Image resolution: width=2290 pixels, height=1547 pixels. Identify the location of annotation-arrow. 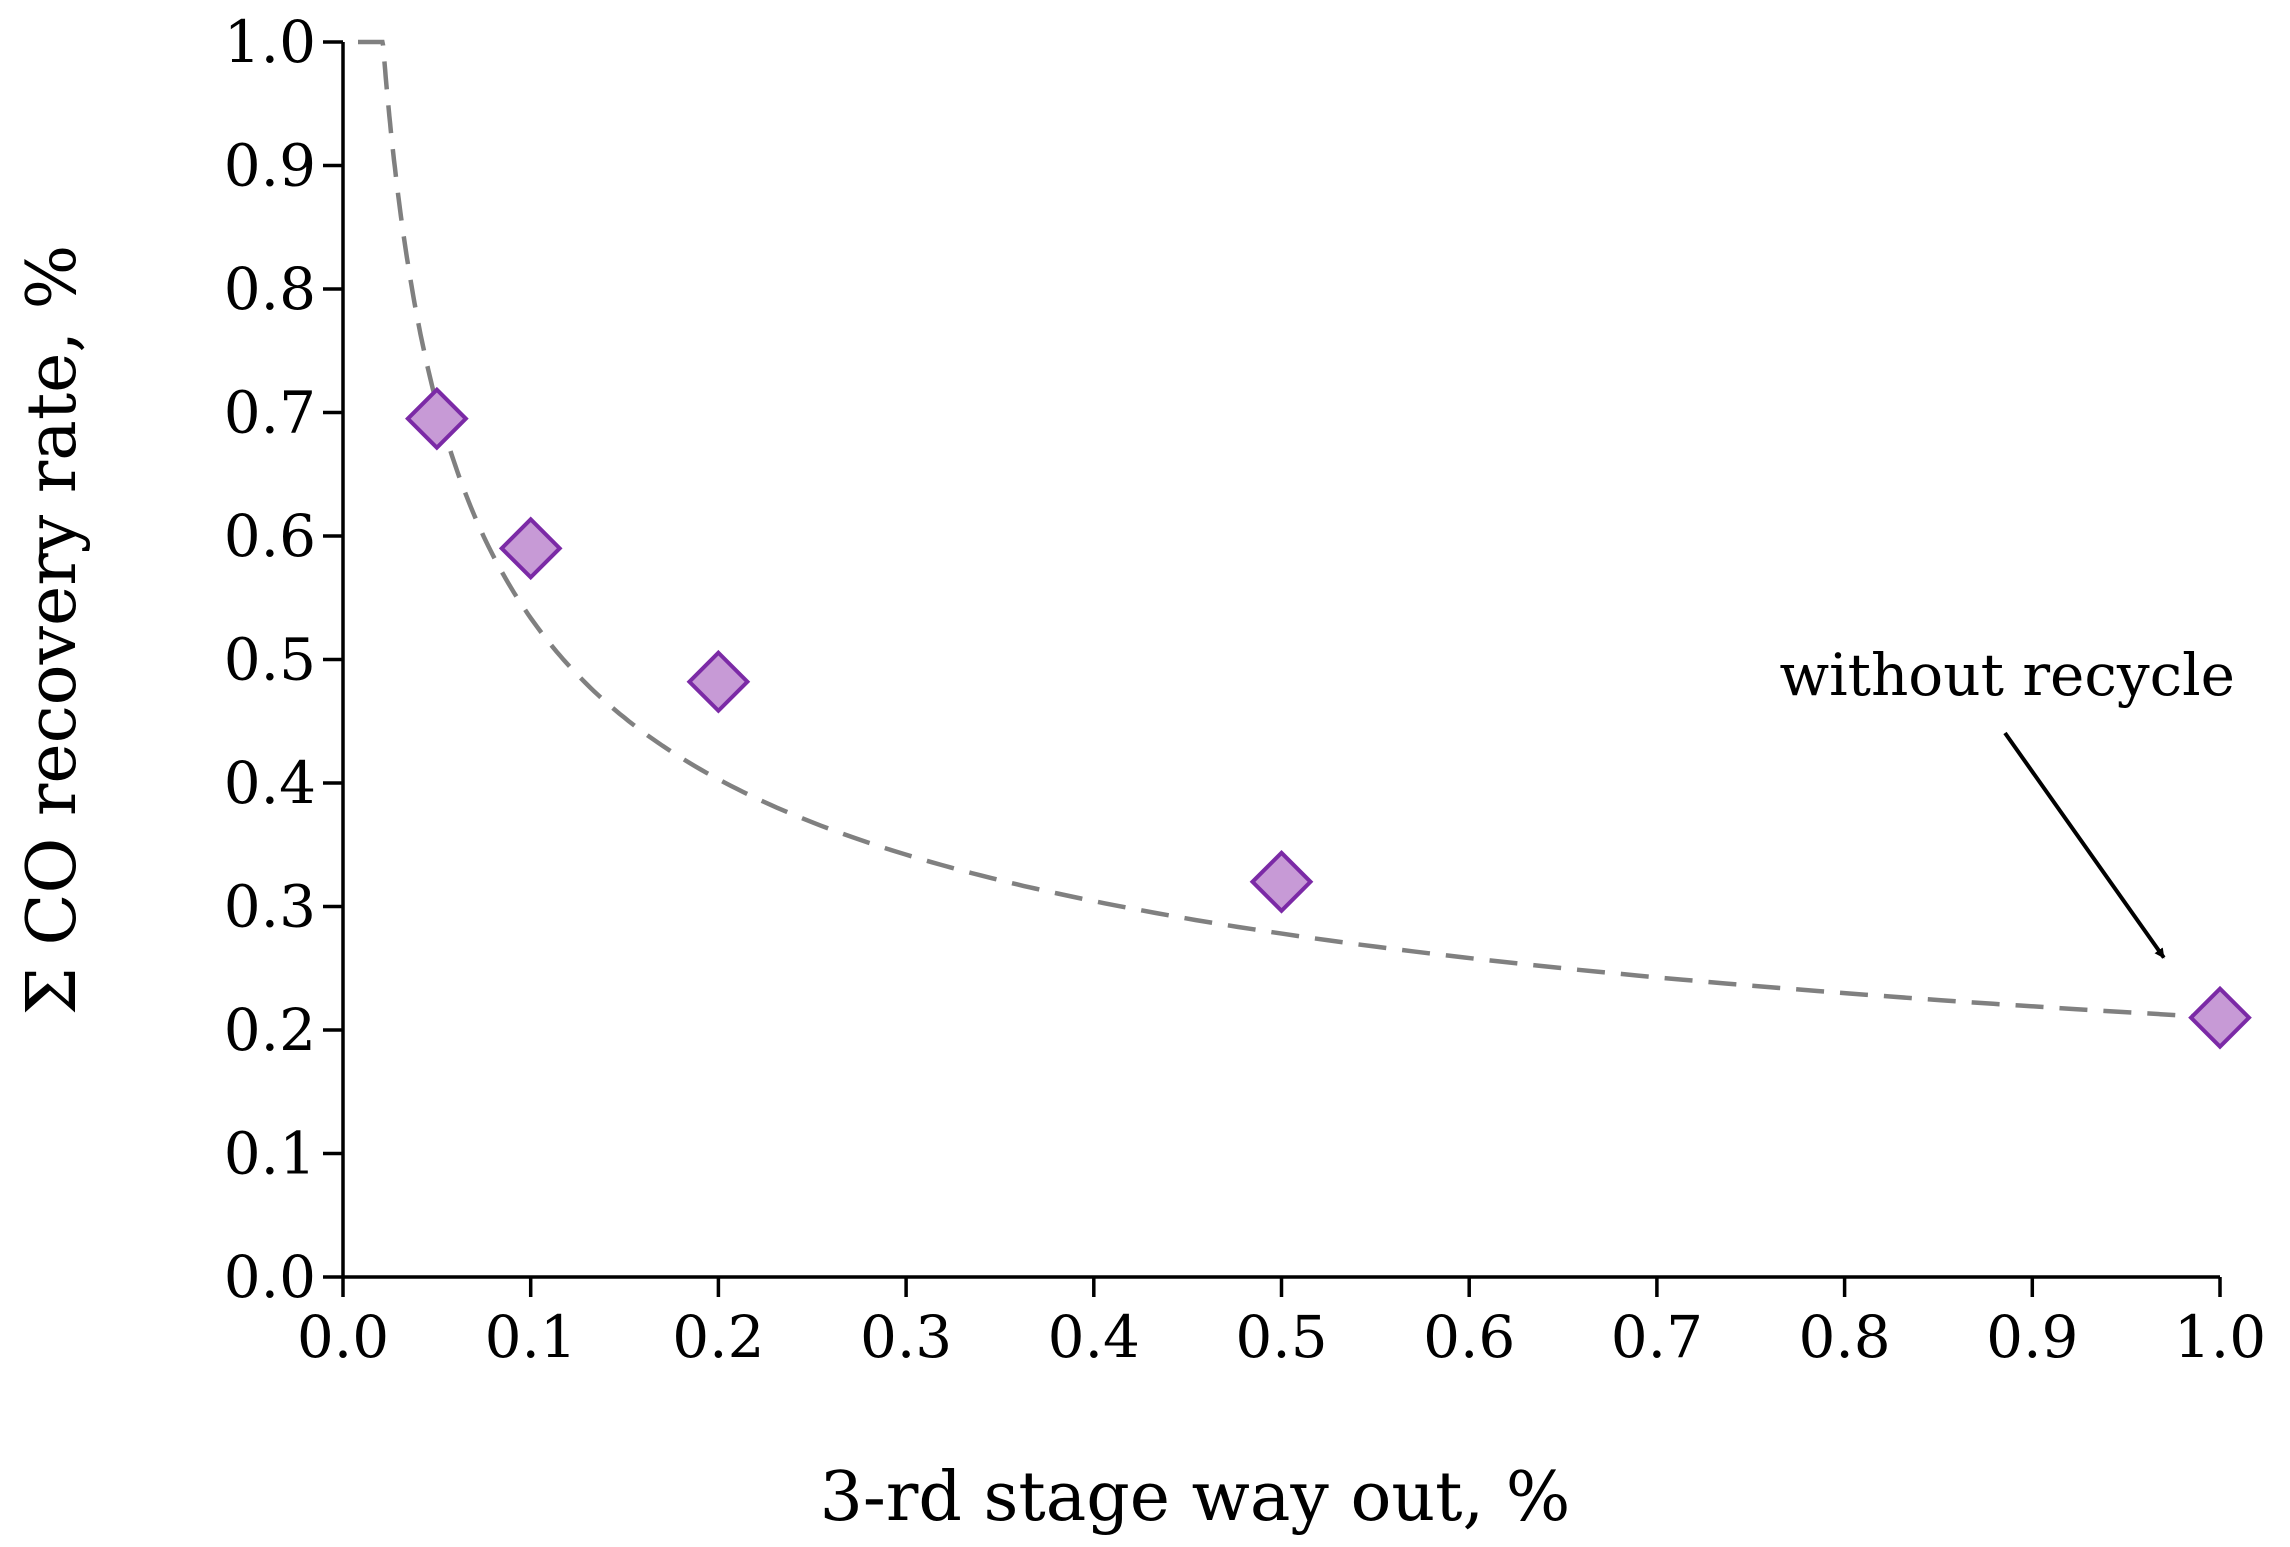
(2084, 845).